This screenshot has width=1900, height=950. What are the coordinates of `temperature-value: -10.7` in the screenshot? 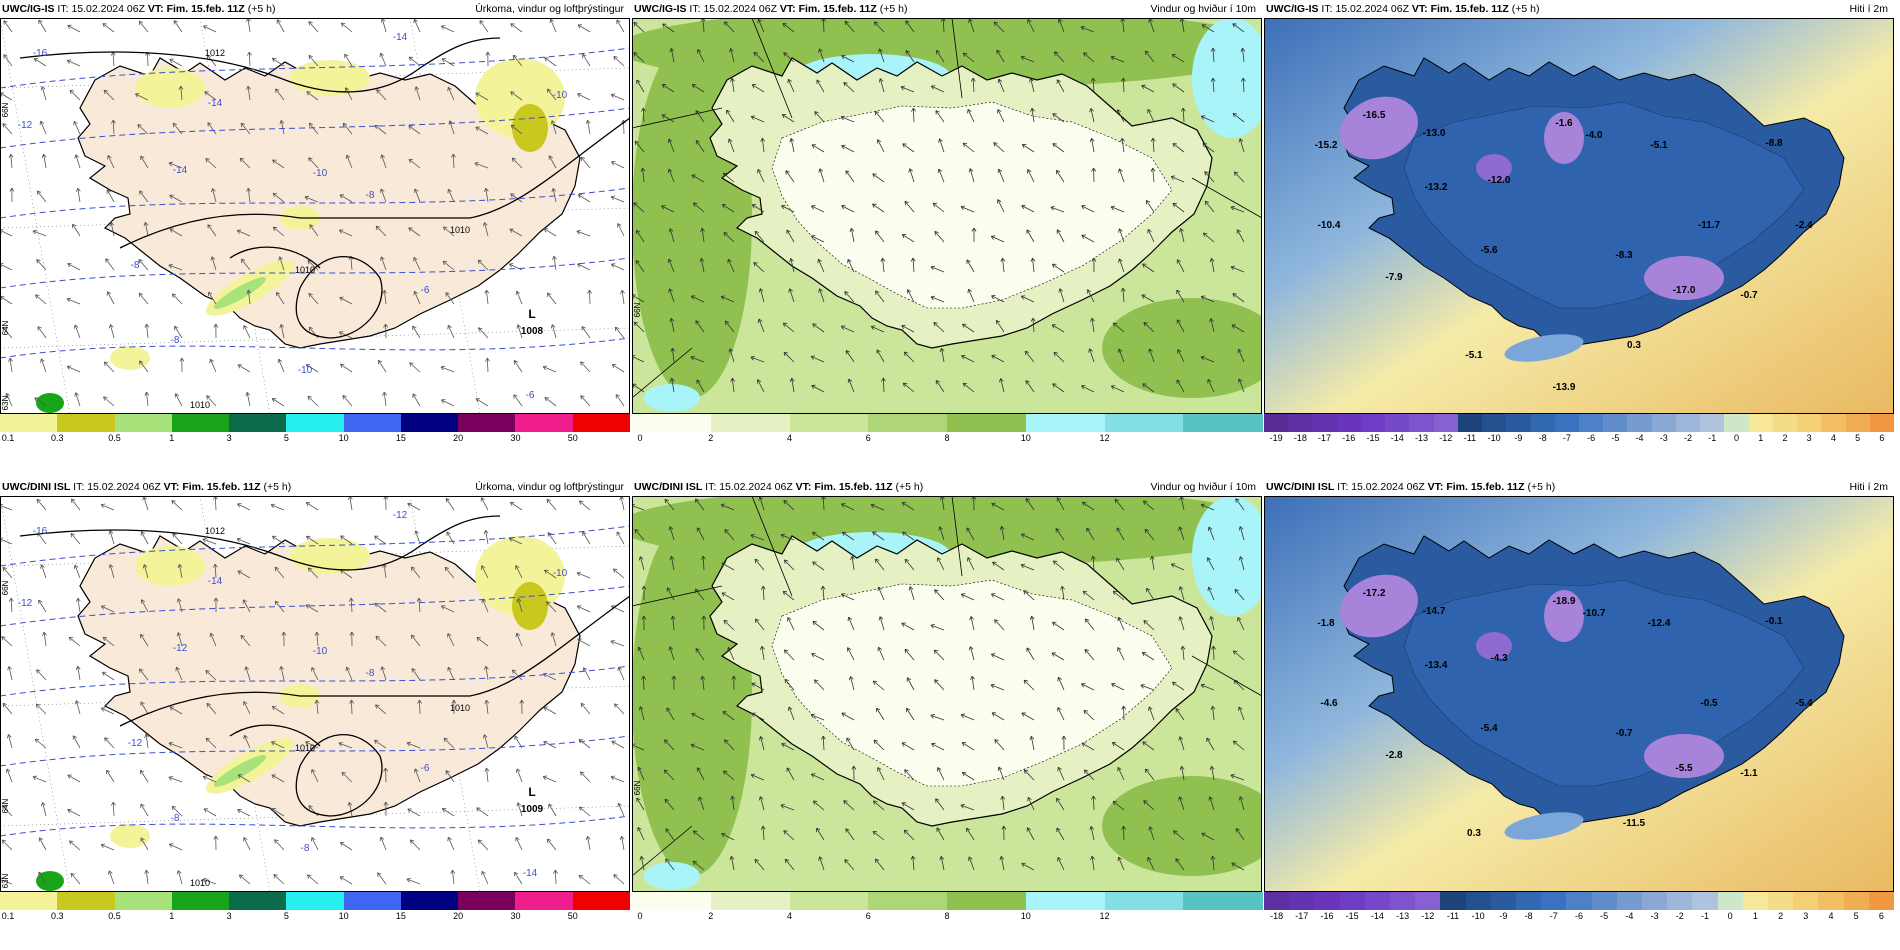 It's located at (1594, 613).